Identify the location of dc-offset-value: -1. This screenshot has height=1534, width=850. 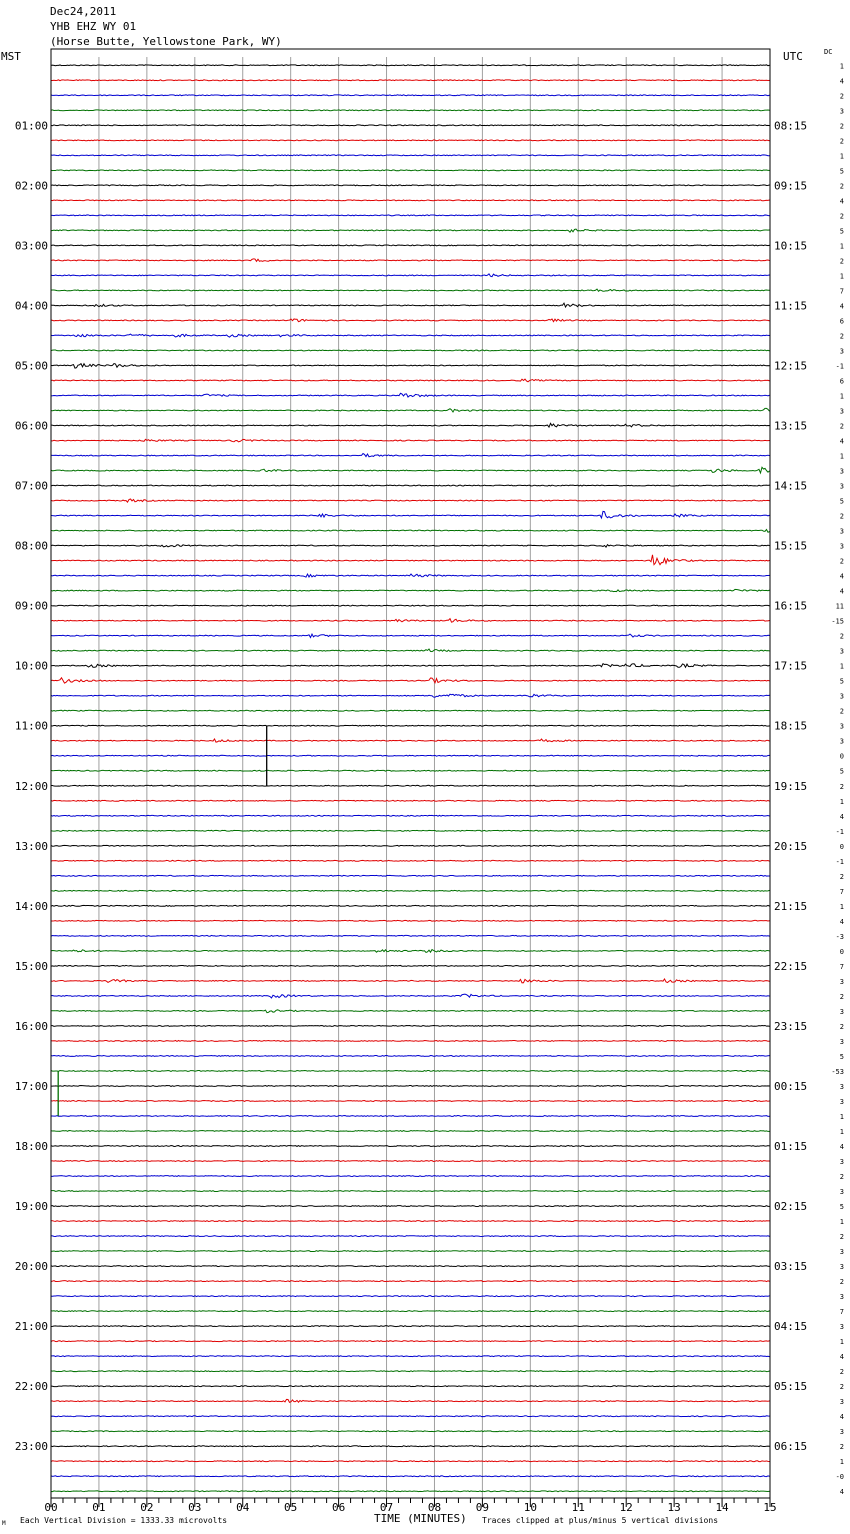
(840, 366).